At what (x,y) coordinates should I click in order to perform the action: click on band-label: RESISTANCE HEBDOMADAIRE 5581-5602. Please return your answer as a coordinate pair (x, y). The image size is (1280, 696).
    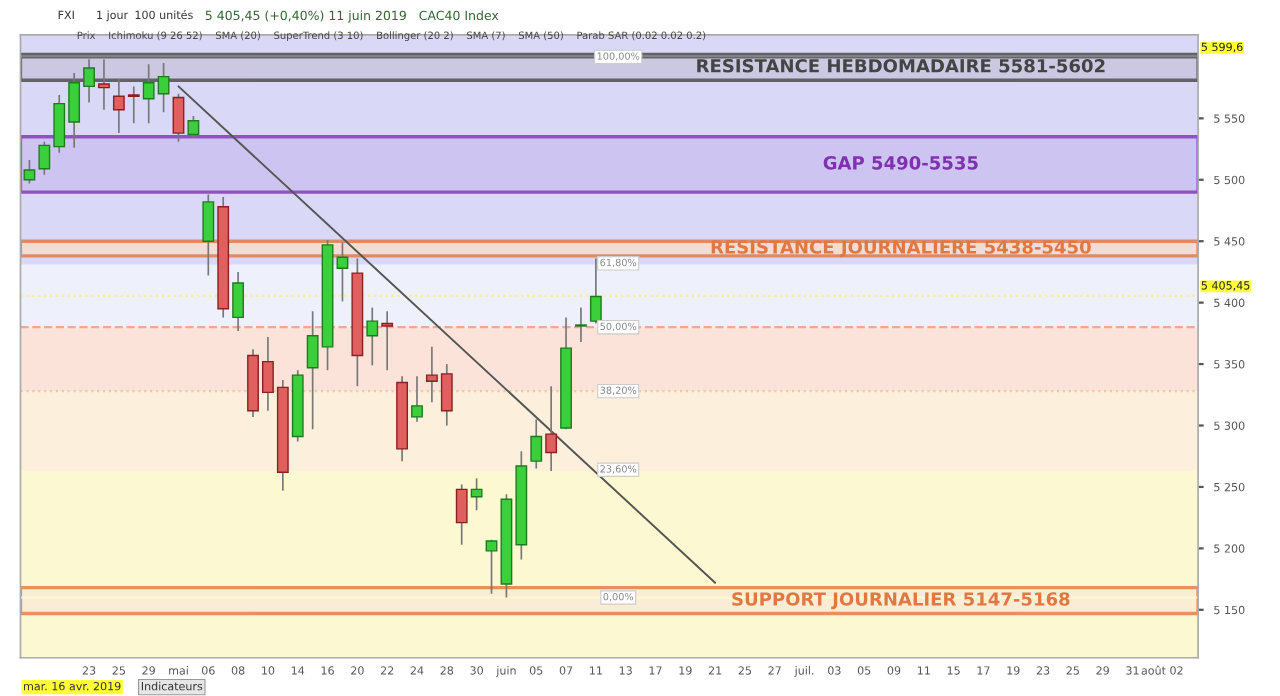
    Looking at the image, I should click on (901, 65).